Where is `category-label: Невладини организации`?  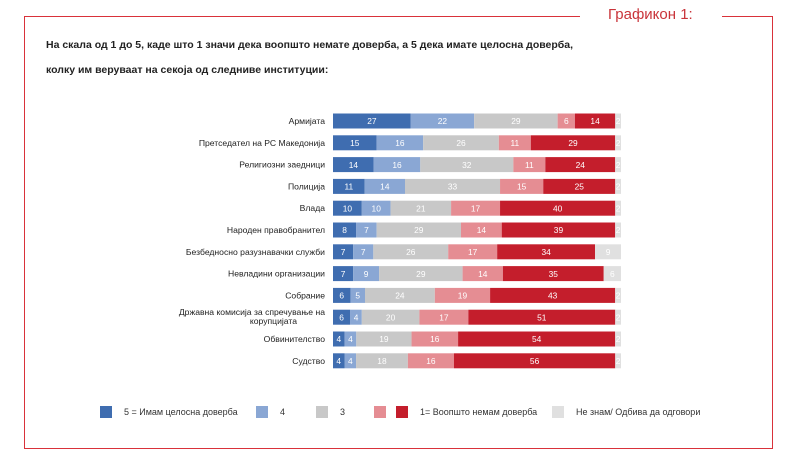 category-label: Невладини организации is located at coordinates (276, 274).